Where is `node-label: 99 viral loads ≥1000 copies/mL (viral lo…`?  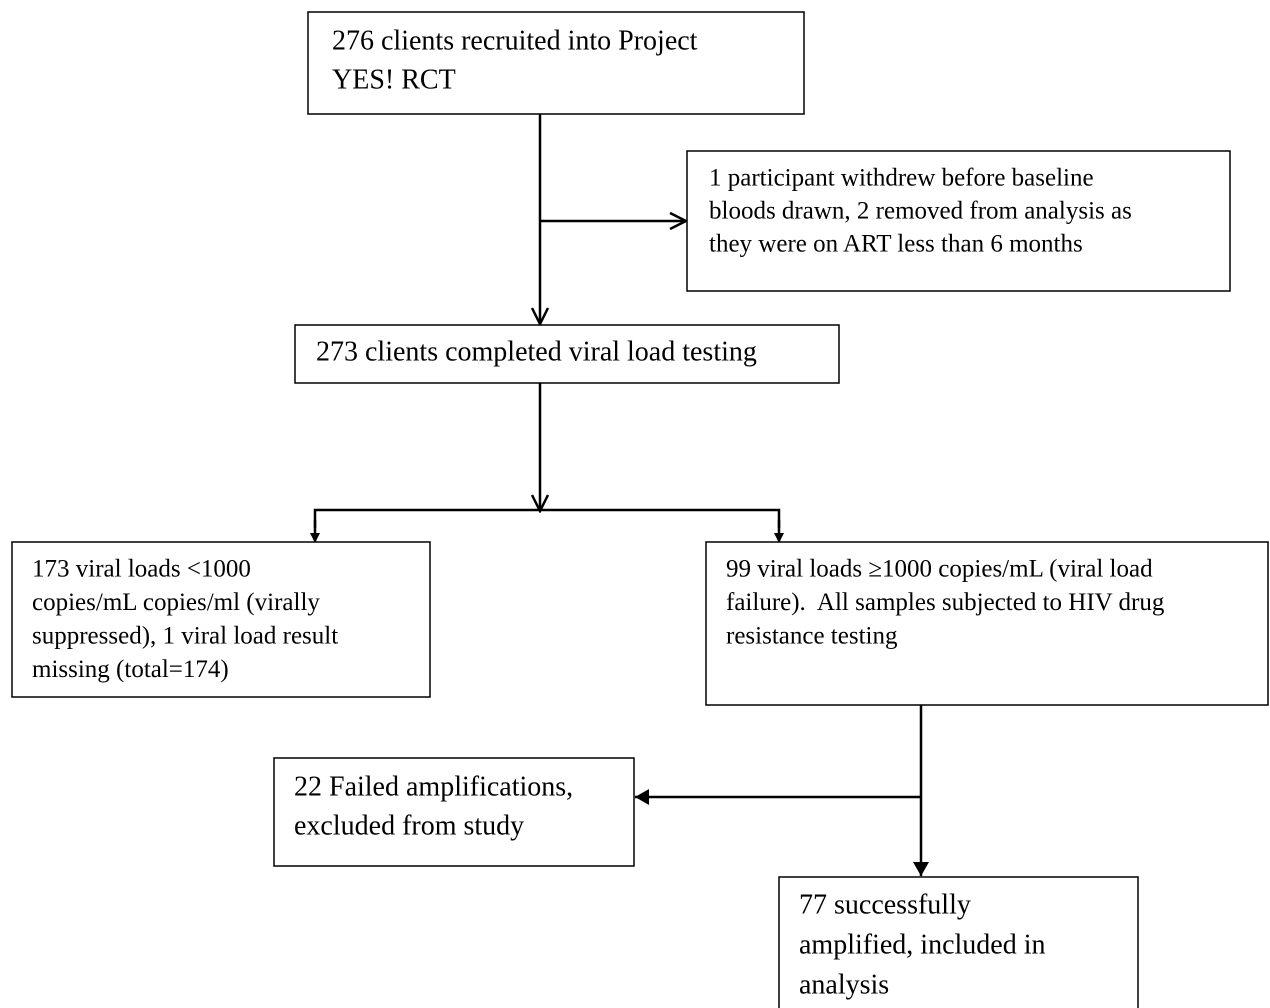 node-label: 99 viral loads ≥1000 copies/mL (viral lo… is located at coordinates (939, 569).